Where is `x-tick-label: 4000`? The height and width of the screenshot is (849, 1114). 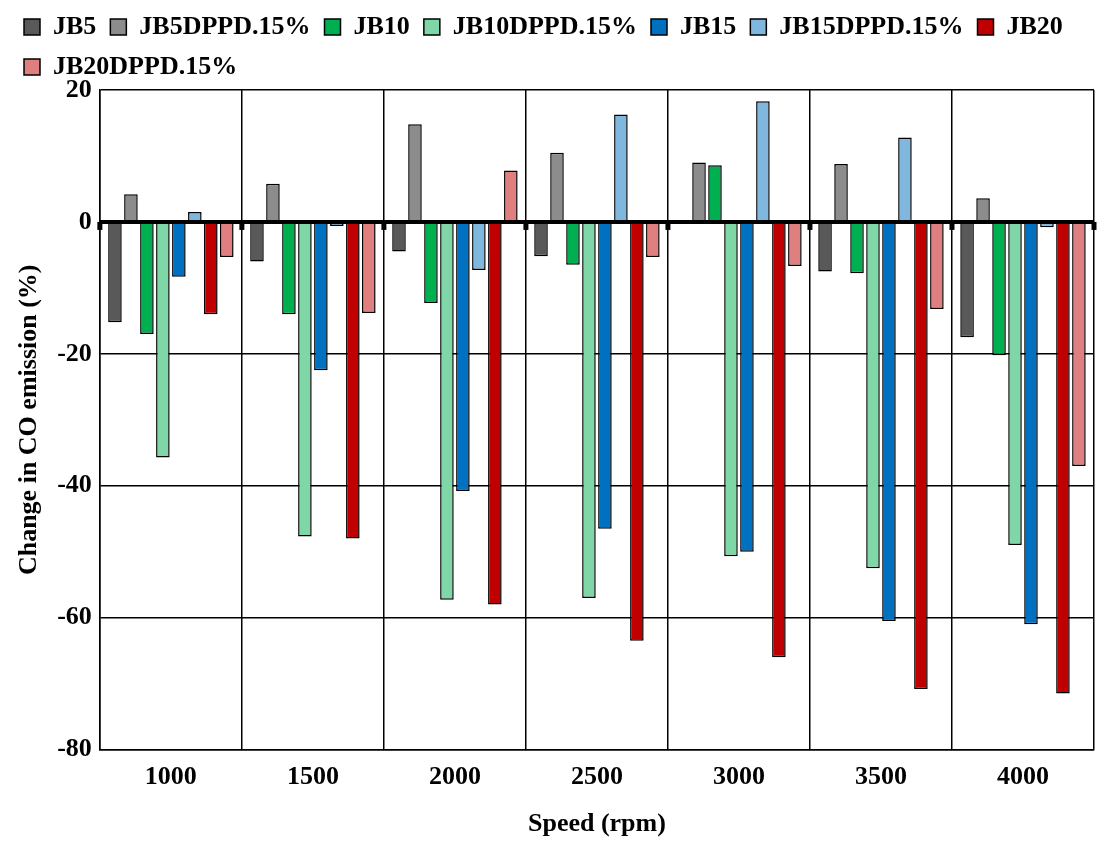
x-tick-label: 4000 is located at coordinates (1022, 775).